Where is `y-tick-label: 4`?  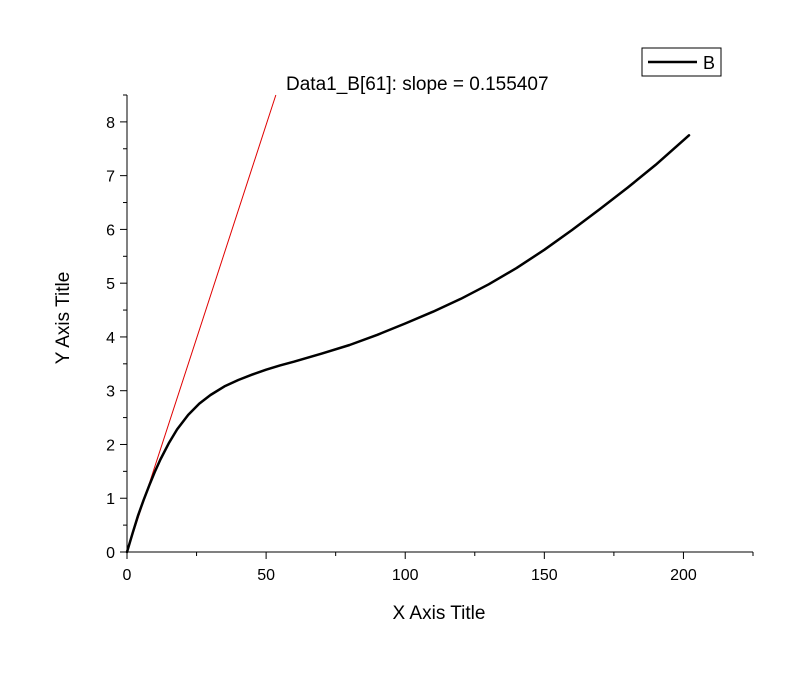 y-tick-label: 4 is located at coordinates (110, 338).